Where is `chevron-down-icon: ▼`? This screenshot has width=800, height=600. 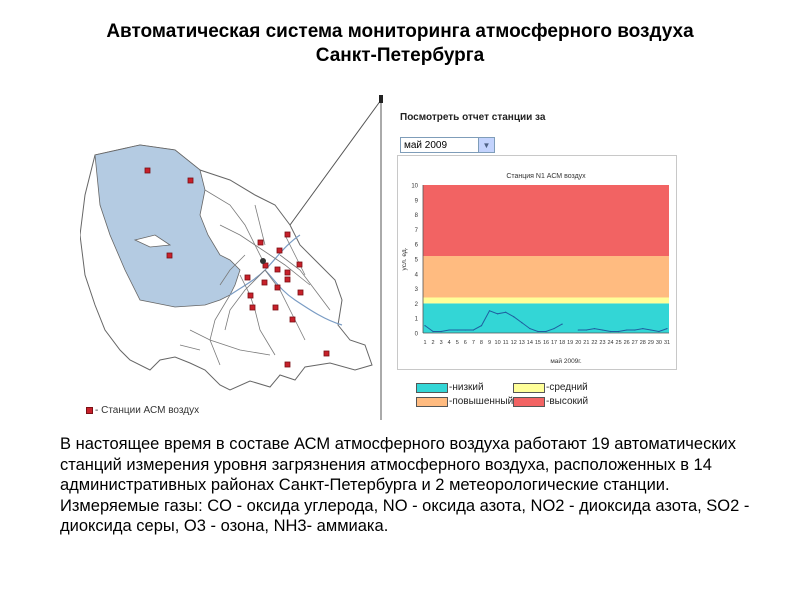 chevron-down-icon: ▼ is located at coordinates (486, 145).